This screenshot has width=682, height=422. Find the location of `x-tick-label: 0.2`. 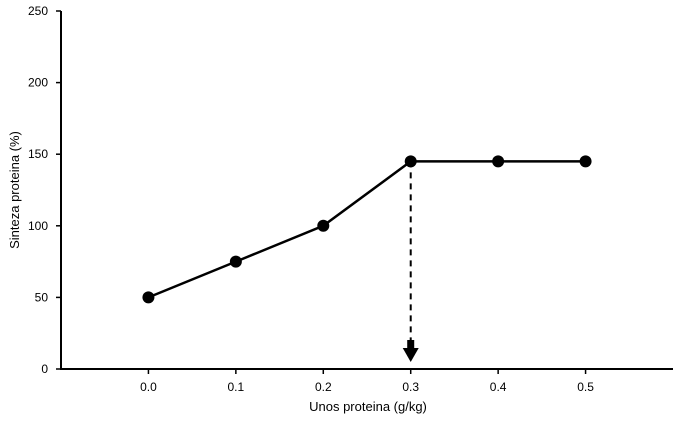

x-tick-label: 0.2 is located at coordinates (323, 387).